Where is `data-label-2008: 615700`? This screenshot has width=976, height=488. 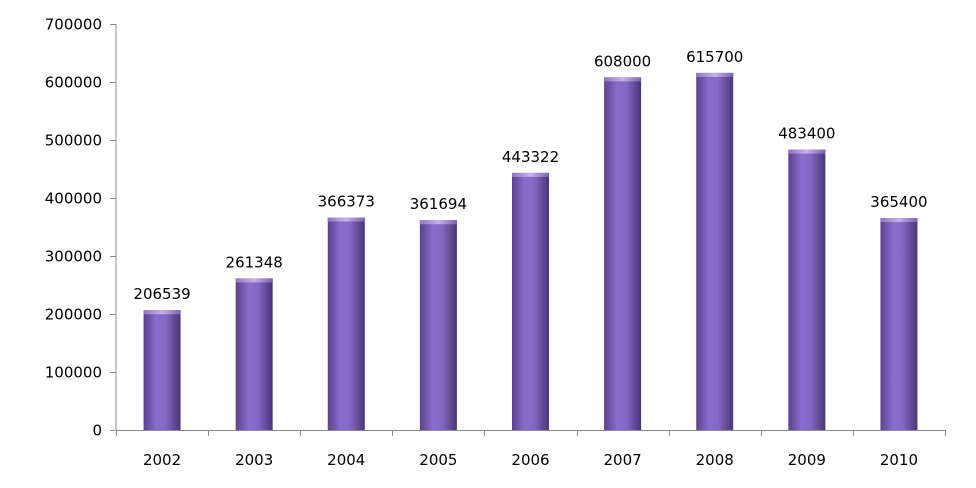
data-label-2008: 615700 is located at coordinates (714, 57).